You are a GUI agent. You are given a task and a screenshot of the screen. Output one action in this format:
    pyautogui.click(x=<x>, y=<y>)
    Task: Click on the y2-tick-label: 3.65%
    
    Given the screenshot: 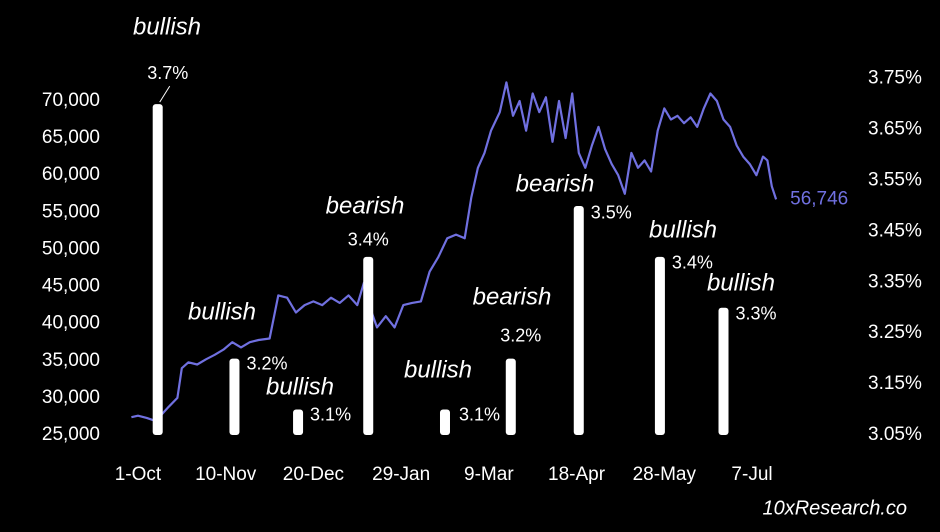 What is the action you would take?
    pyautogui.click(x=895, y=129)
    